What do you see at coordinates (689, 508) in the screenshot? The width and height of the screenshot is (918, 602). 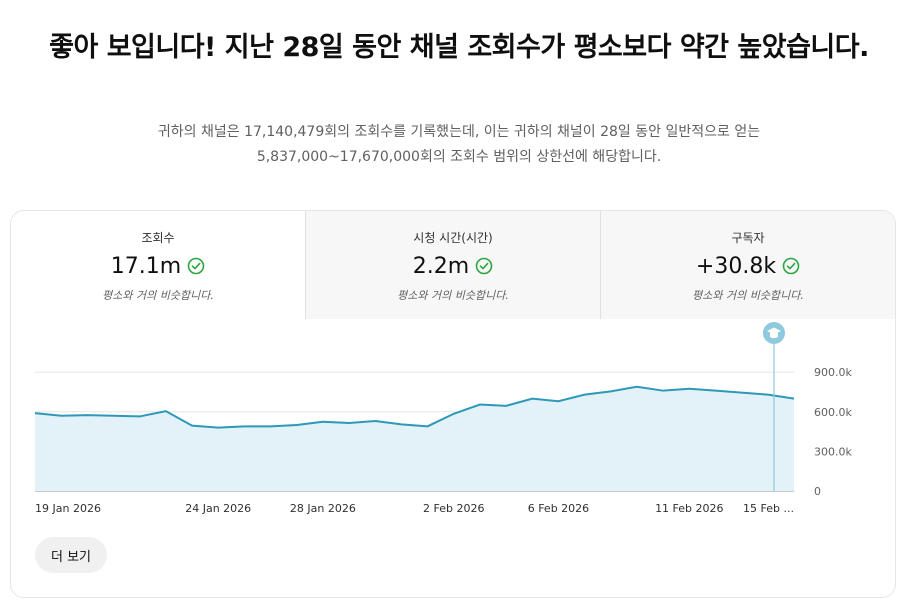 I see `x-tick-label: 11 Feb 2026` at bounding box center [689, 508].